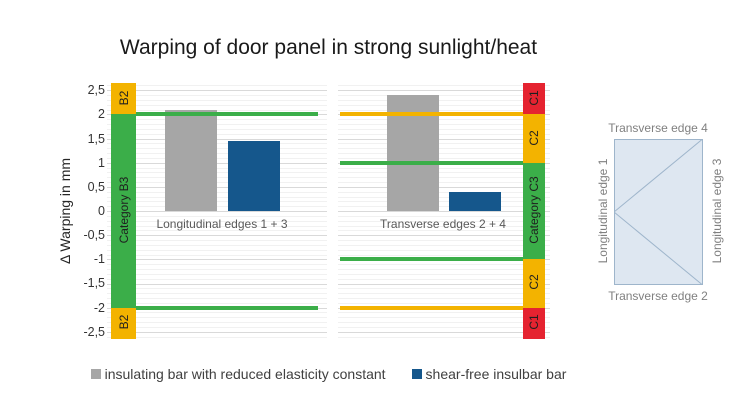  What do you see at coordinates (96, 90) in the screenshot?
I see `y-tick-label: 2,5` at bounding box center [96, 90].